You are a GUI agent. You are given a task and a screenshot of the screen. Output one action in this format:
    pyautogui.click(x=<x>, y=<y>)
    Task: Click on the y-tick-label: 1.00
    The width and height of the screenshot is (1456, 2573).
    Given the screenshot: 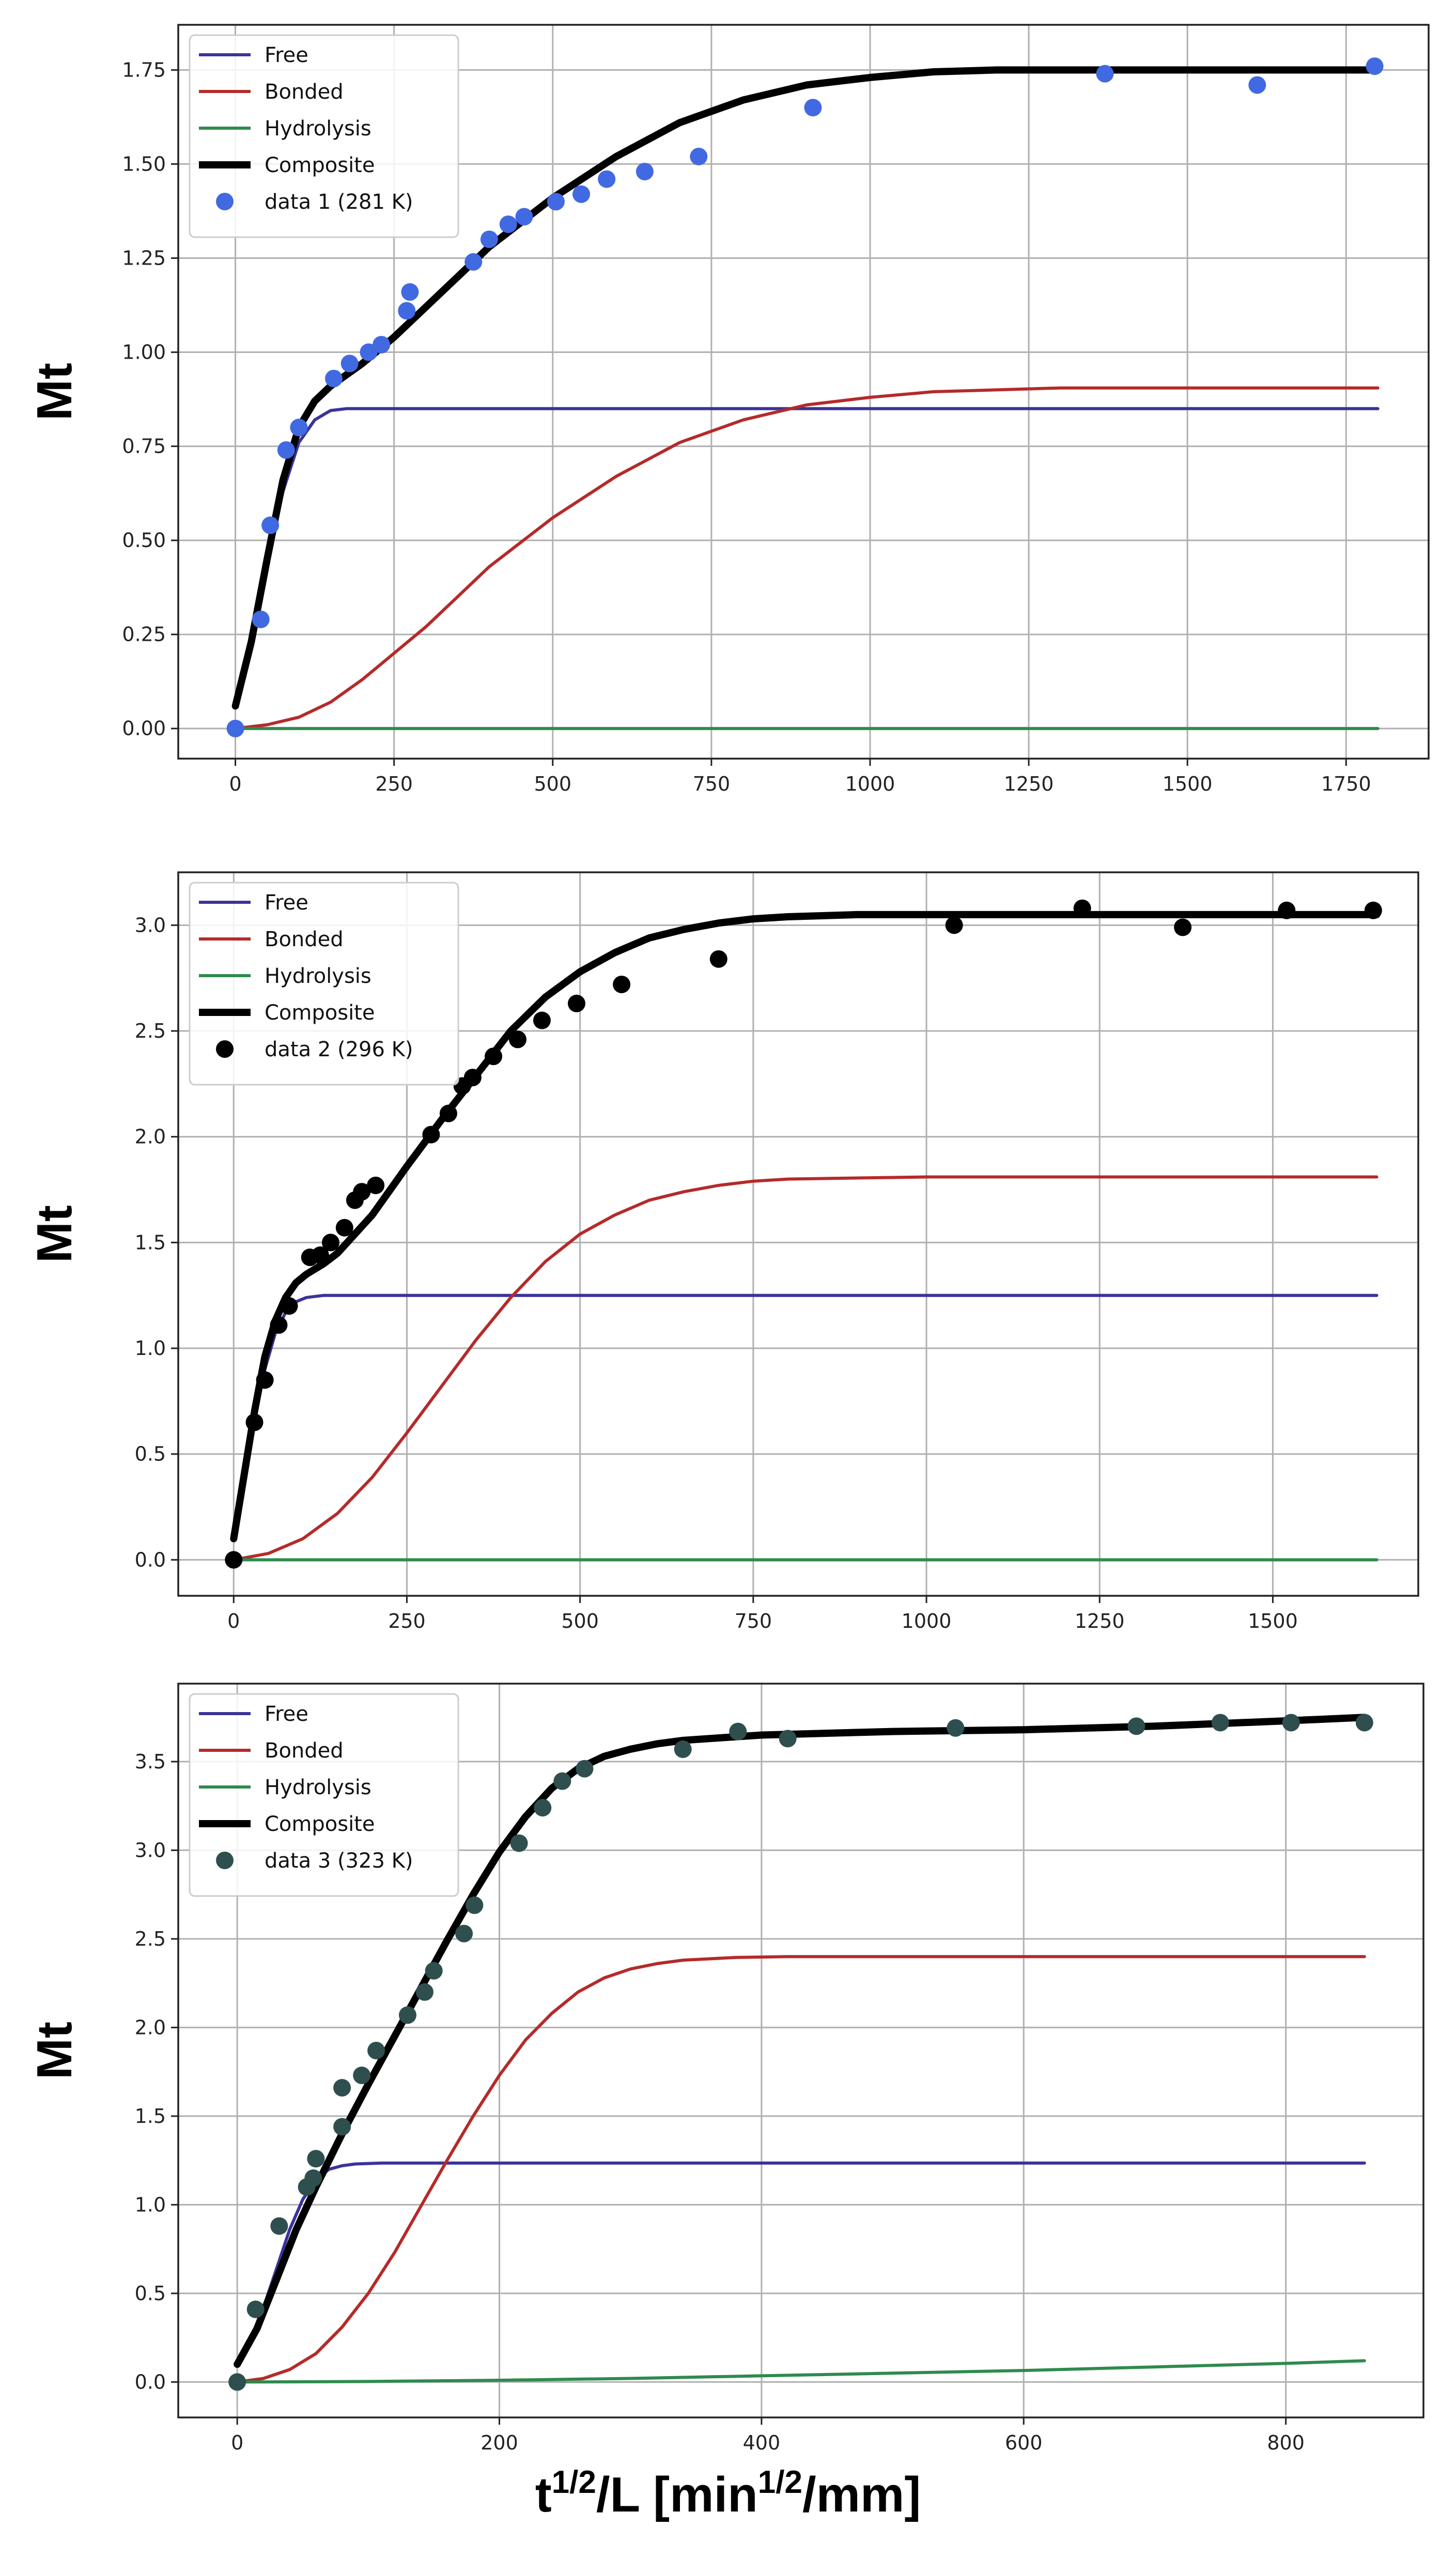 What is the action you would take?
    pyautogui.click(x=144, y=352)
    